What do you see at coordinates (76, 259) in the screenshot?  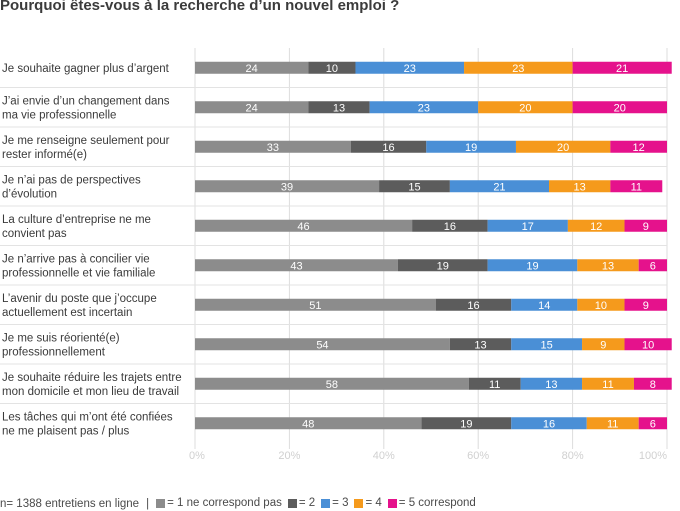 I see `category-label: Je n’arrive pas à concilier vie` at bounding box center [76, 259].